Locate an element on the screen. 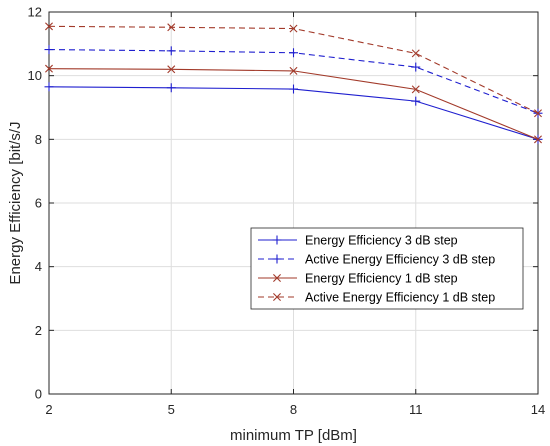 This screenshot has width=550, height=446. y-tick-label: 12 is located at coordinates (35, 12).